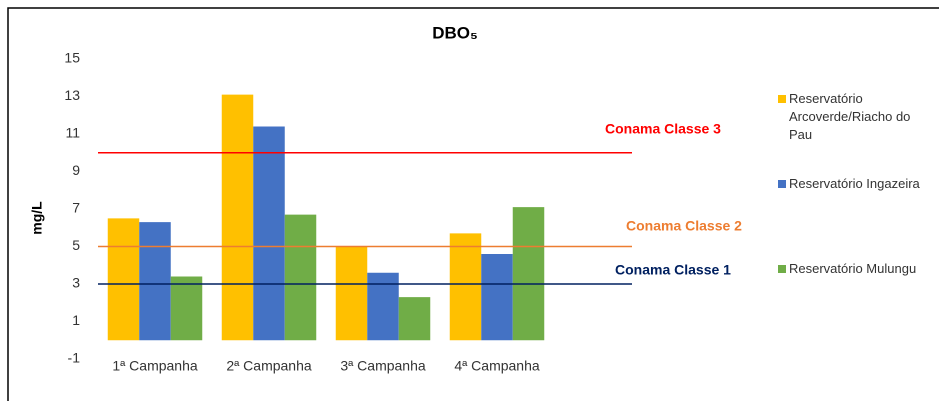 The height and width of the screenshot is (401, 939). Describe the element at coordinates (383, 366) in the screenshot. I see `x-tick-label: 3ª Campanha` at that location.